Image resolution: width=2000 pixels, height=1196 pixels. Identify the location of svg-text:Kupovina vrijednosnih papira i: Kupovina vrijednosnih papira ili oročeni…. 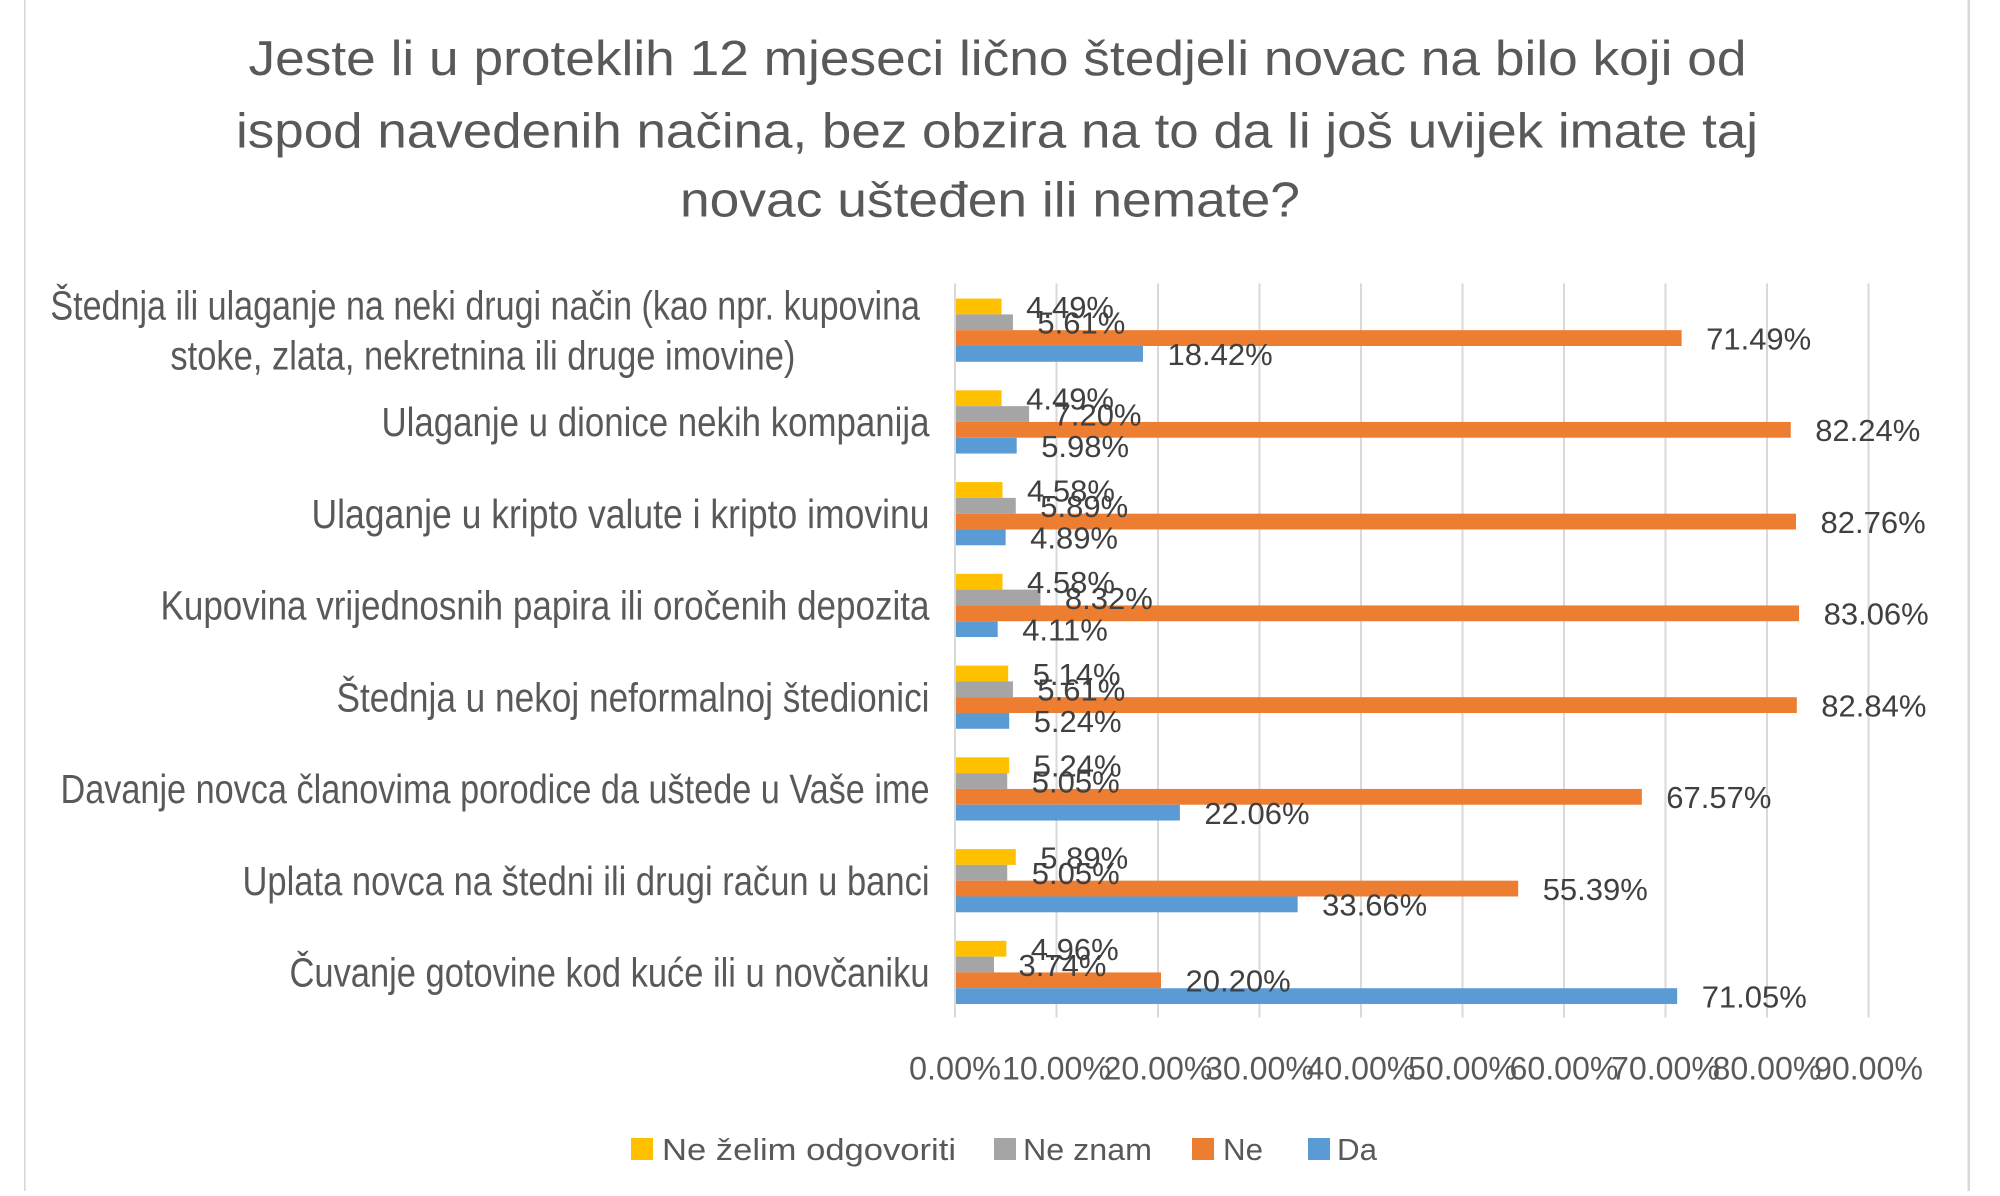
(545, 606).